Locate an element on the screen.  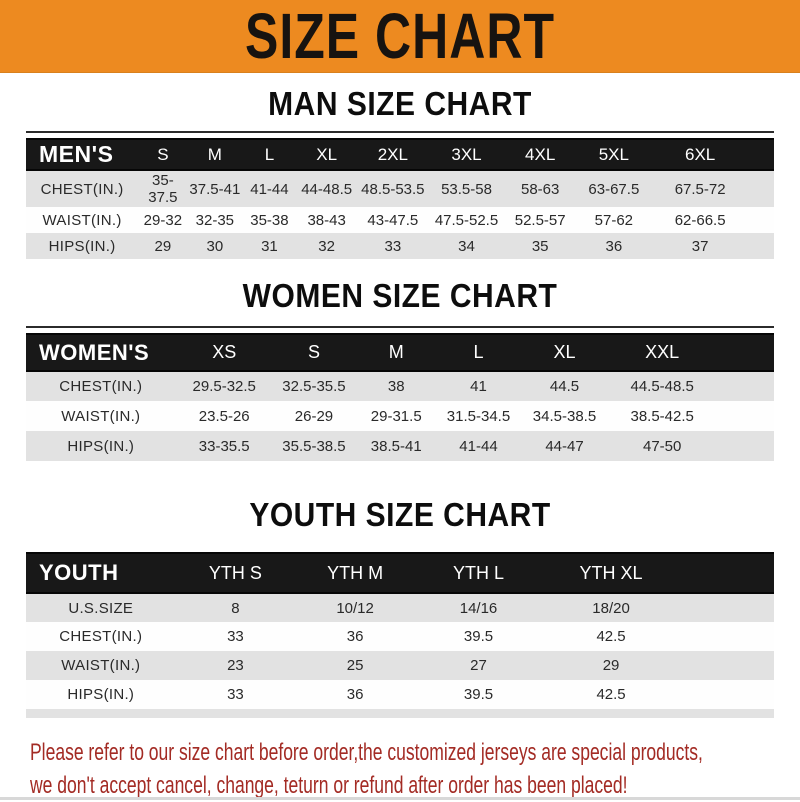
size-column-header: S is located at coordinates (314, 352).